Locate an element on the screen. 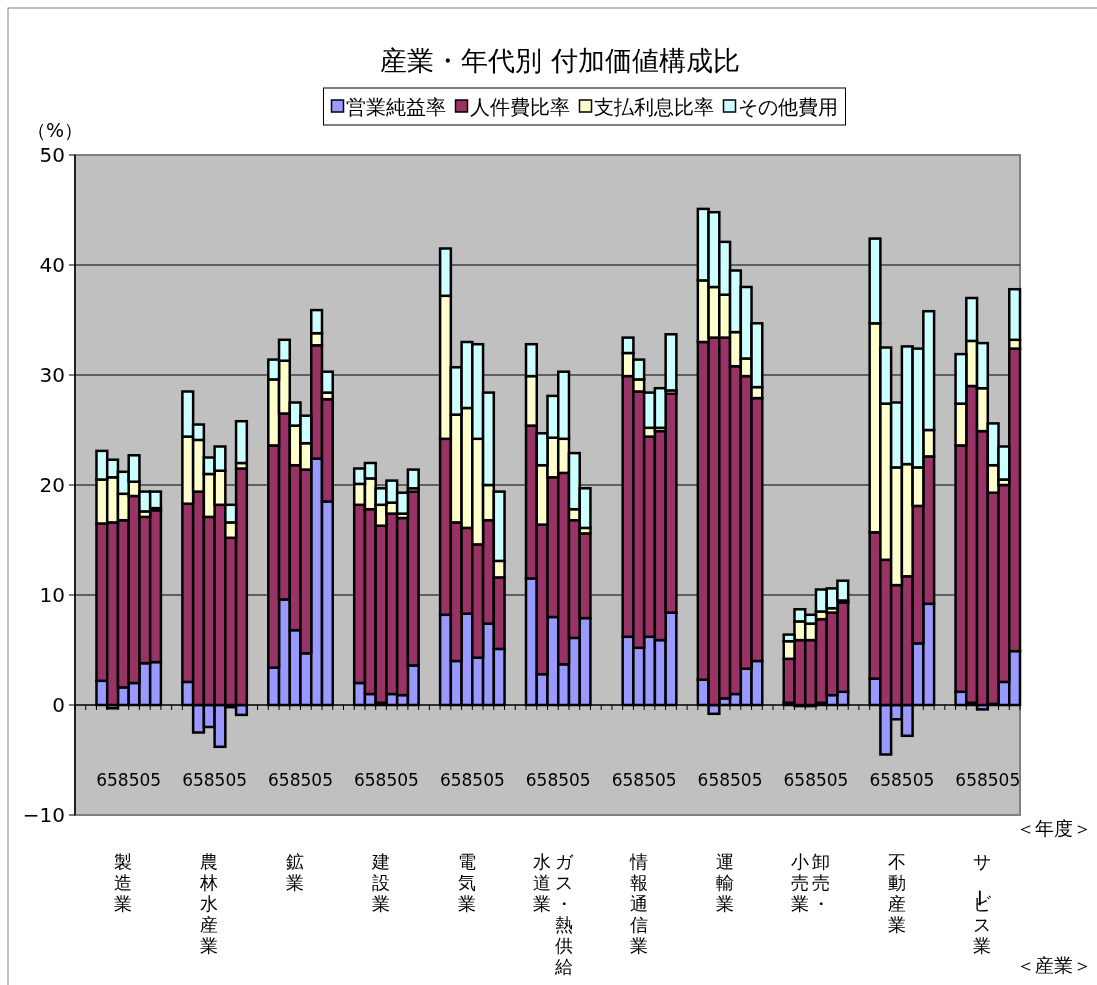 This screenshot has width=1097, height=985. x-tick-label: 製造業 is located at coordinates (123, 882).